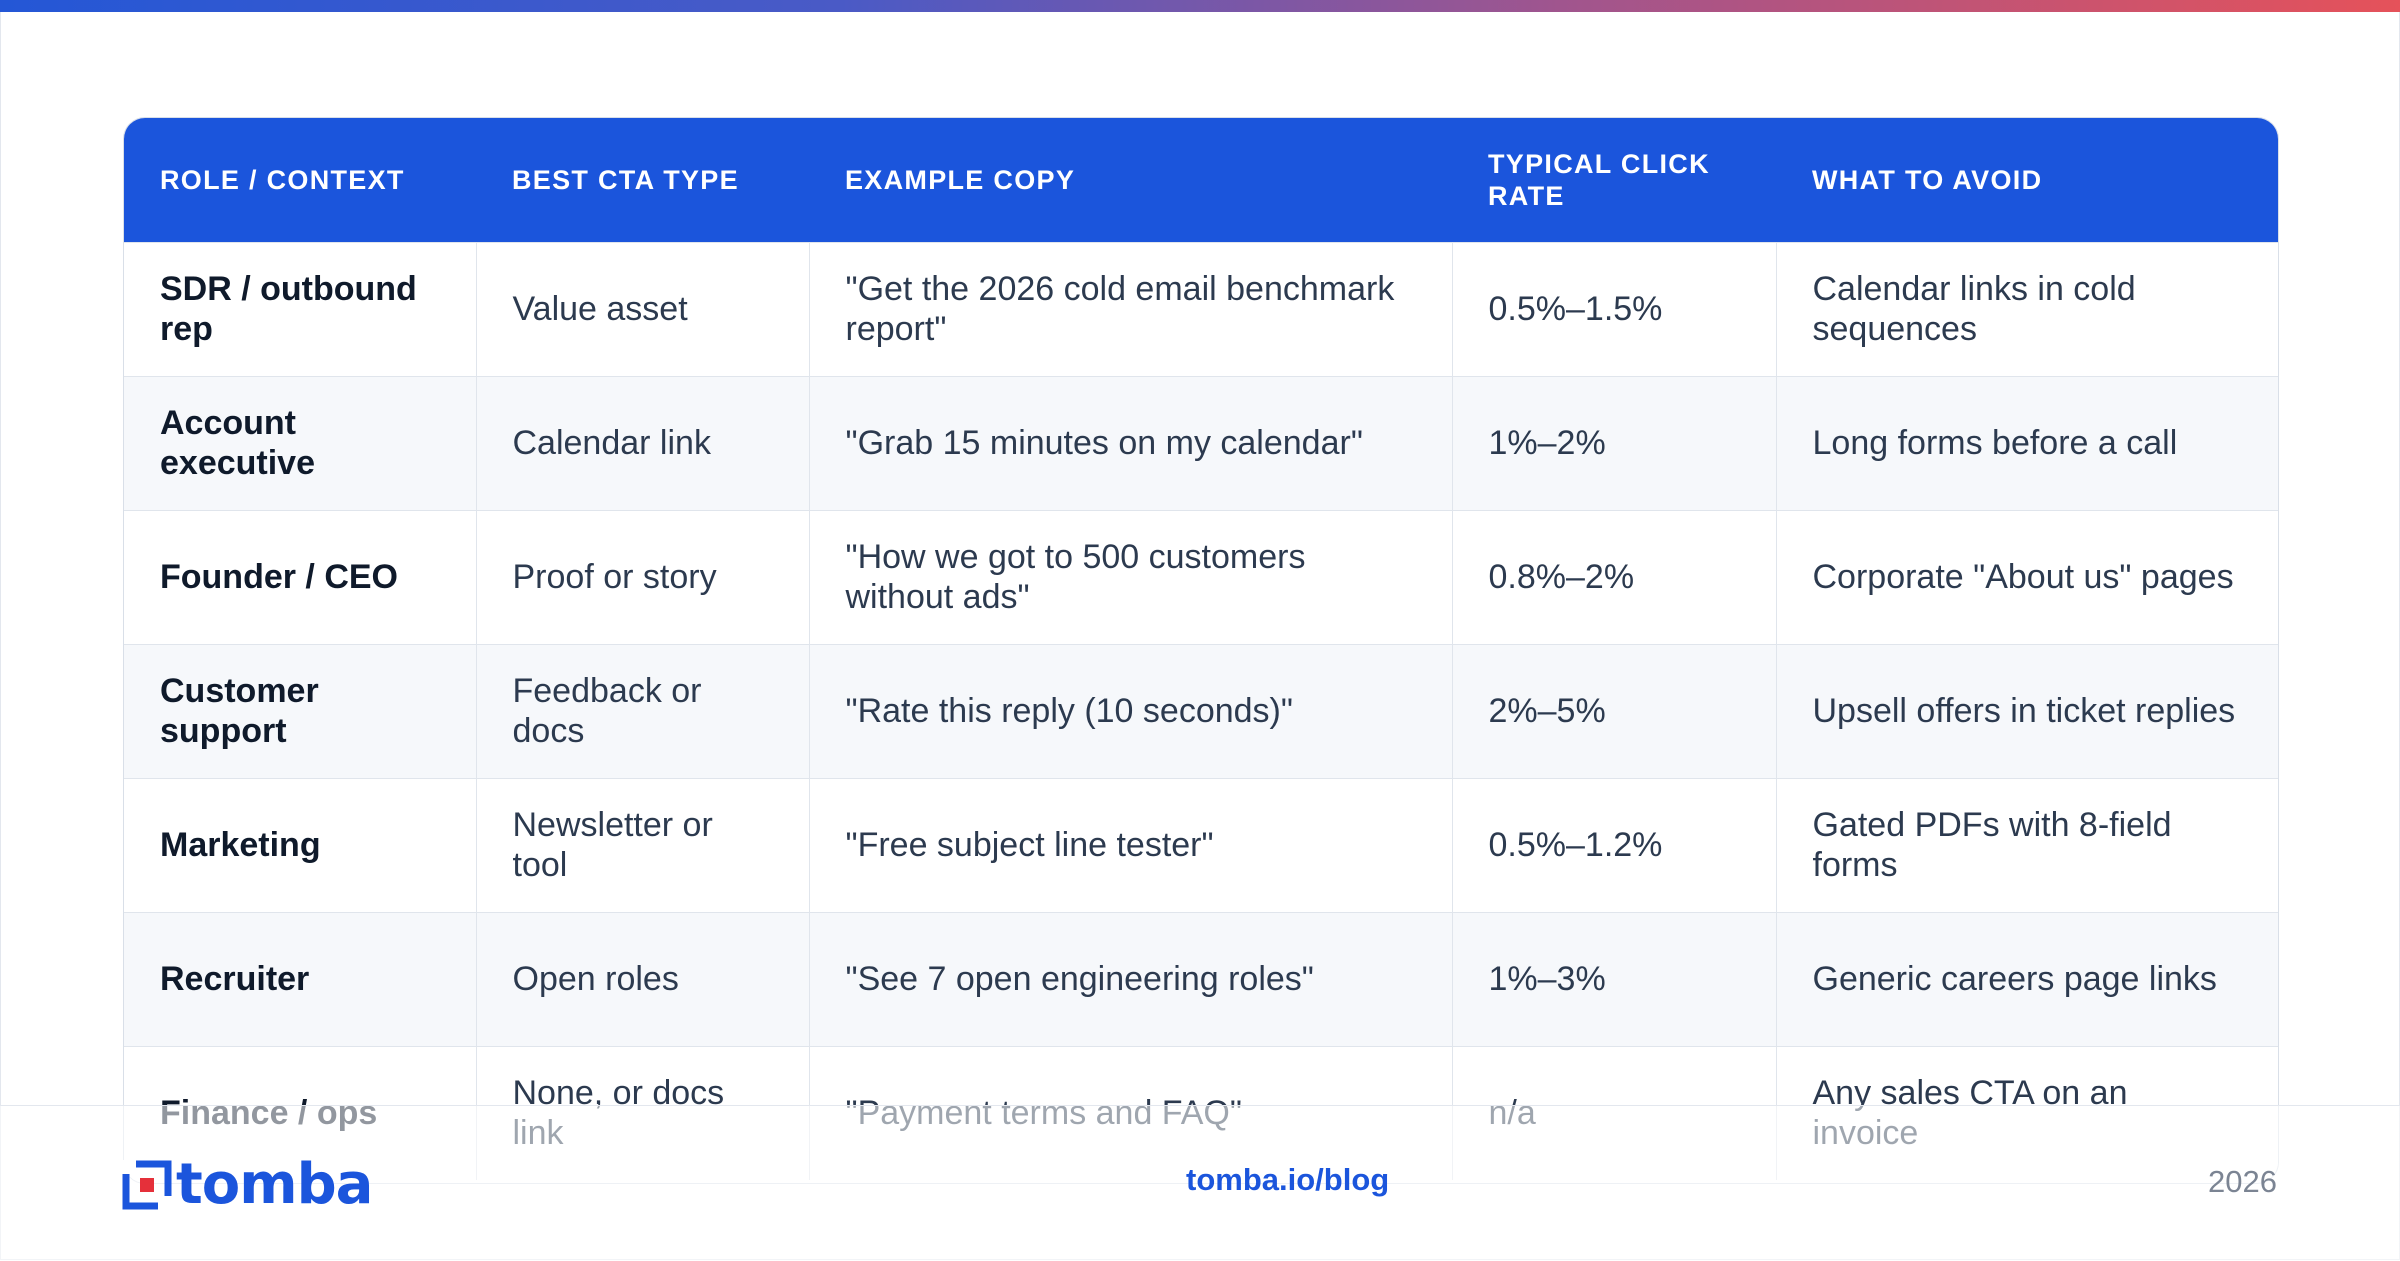  I want to click on cell-avoid: Generic careers page links, so click(2026, 978).